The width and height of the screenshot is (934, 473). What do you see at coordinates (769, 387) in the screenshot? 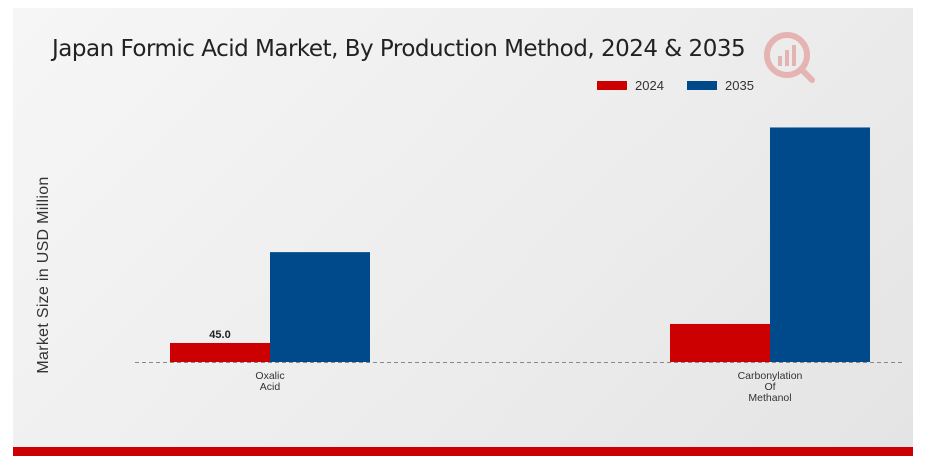
I see `x-tick-label-1-1: Of` at bounding box center [769, 387].